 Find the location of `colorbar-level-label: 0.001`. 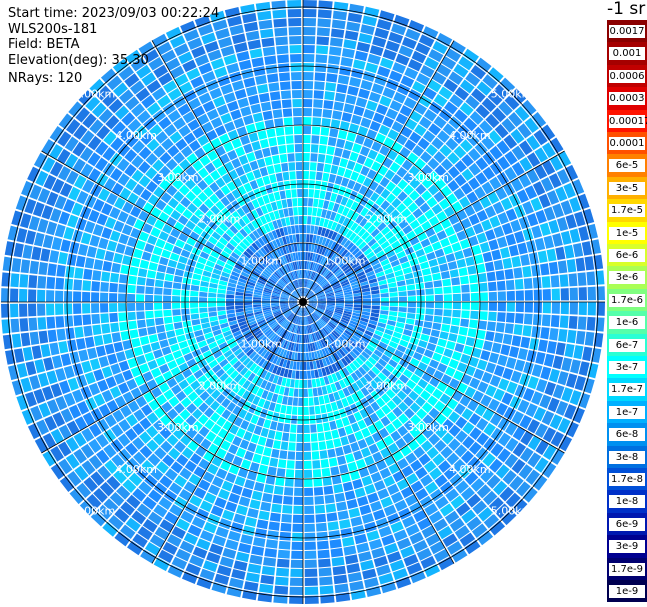

colorbar-level-label: 0.001 is located at coordinates (627, 54).